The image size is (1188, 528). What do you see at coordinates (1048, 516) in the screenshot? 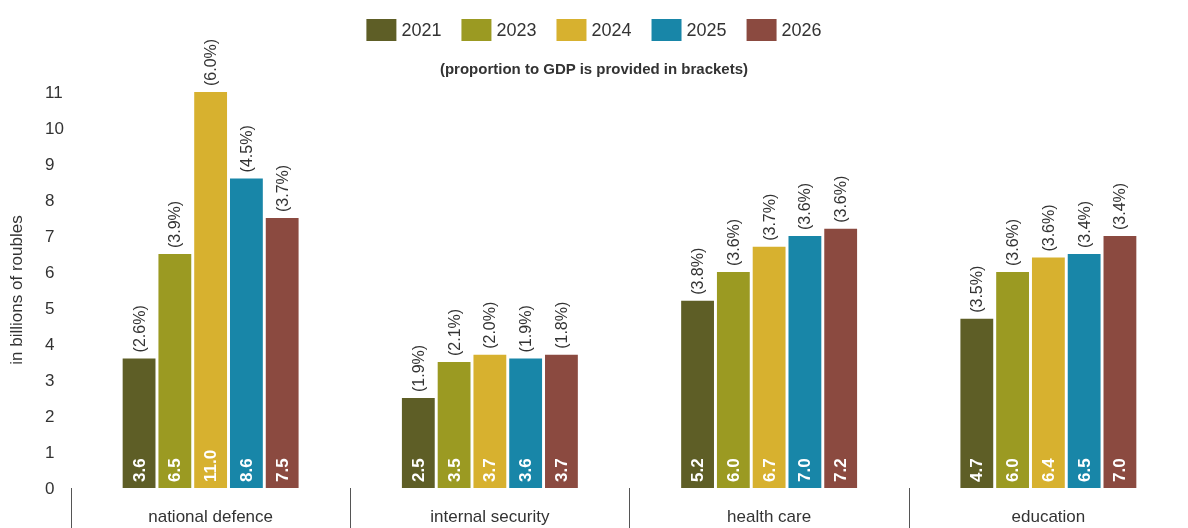
I see `x-tick-label: education` at bounding box center [1048, 516].